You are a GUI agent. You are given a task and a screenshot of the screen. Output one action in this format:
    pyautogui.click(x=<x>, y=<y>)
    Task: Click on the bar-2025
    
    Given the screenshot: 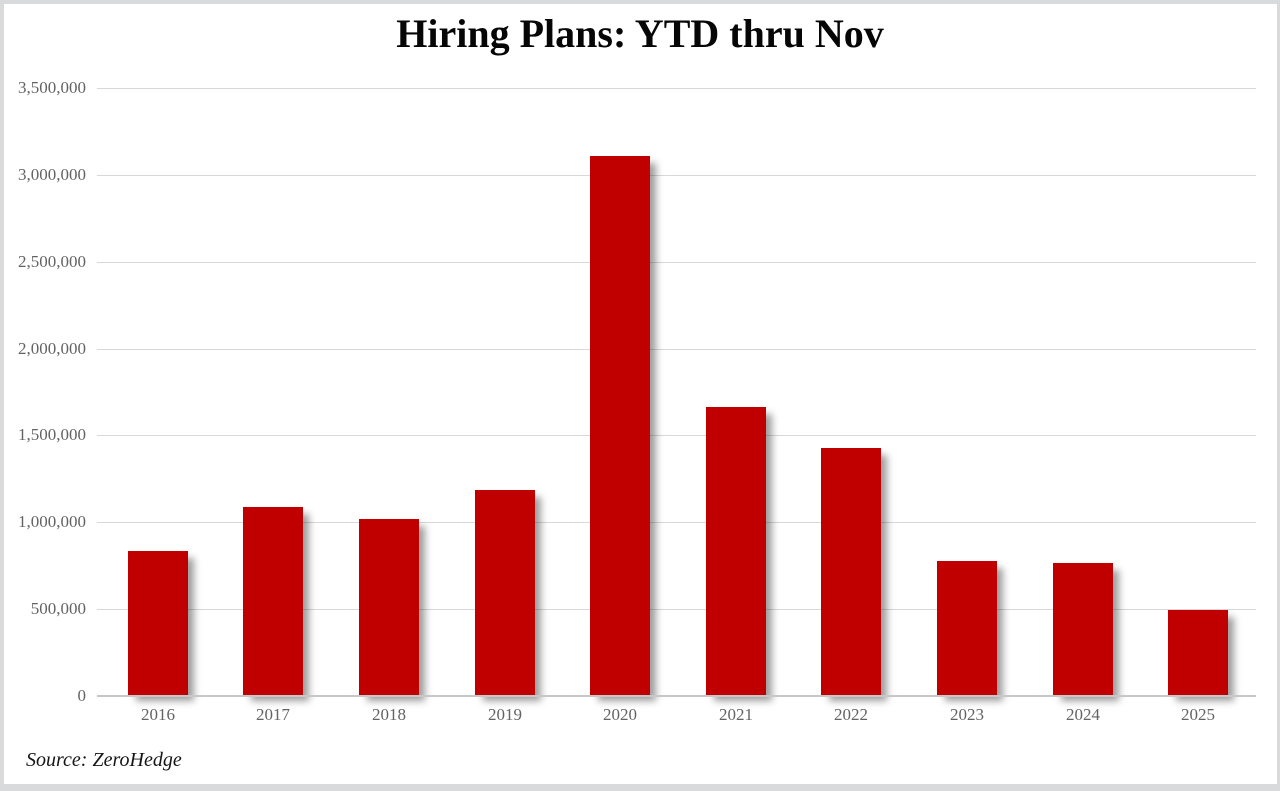 What is the action you would take?
    pyautogui.click(x=1198, y=653)
    